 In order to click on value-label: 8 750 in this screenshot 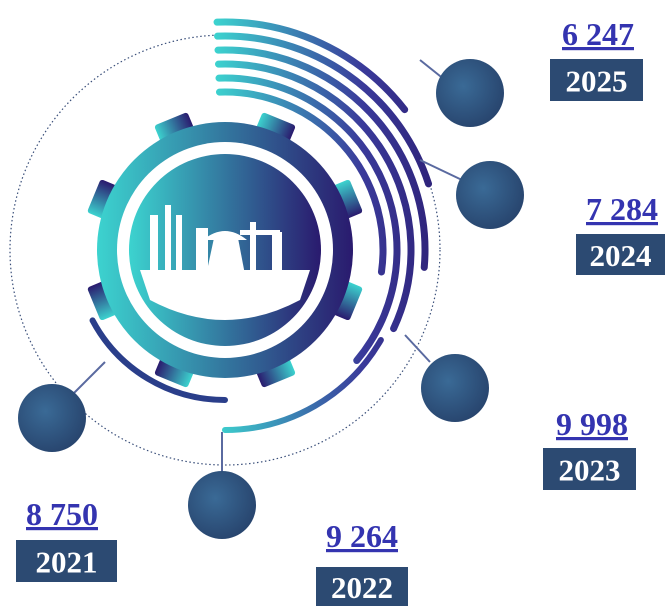, I will do `click(62, 514)`.